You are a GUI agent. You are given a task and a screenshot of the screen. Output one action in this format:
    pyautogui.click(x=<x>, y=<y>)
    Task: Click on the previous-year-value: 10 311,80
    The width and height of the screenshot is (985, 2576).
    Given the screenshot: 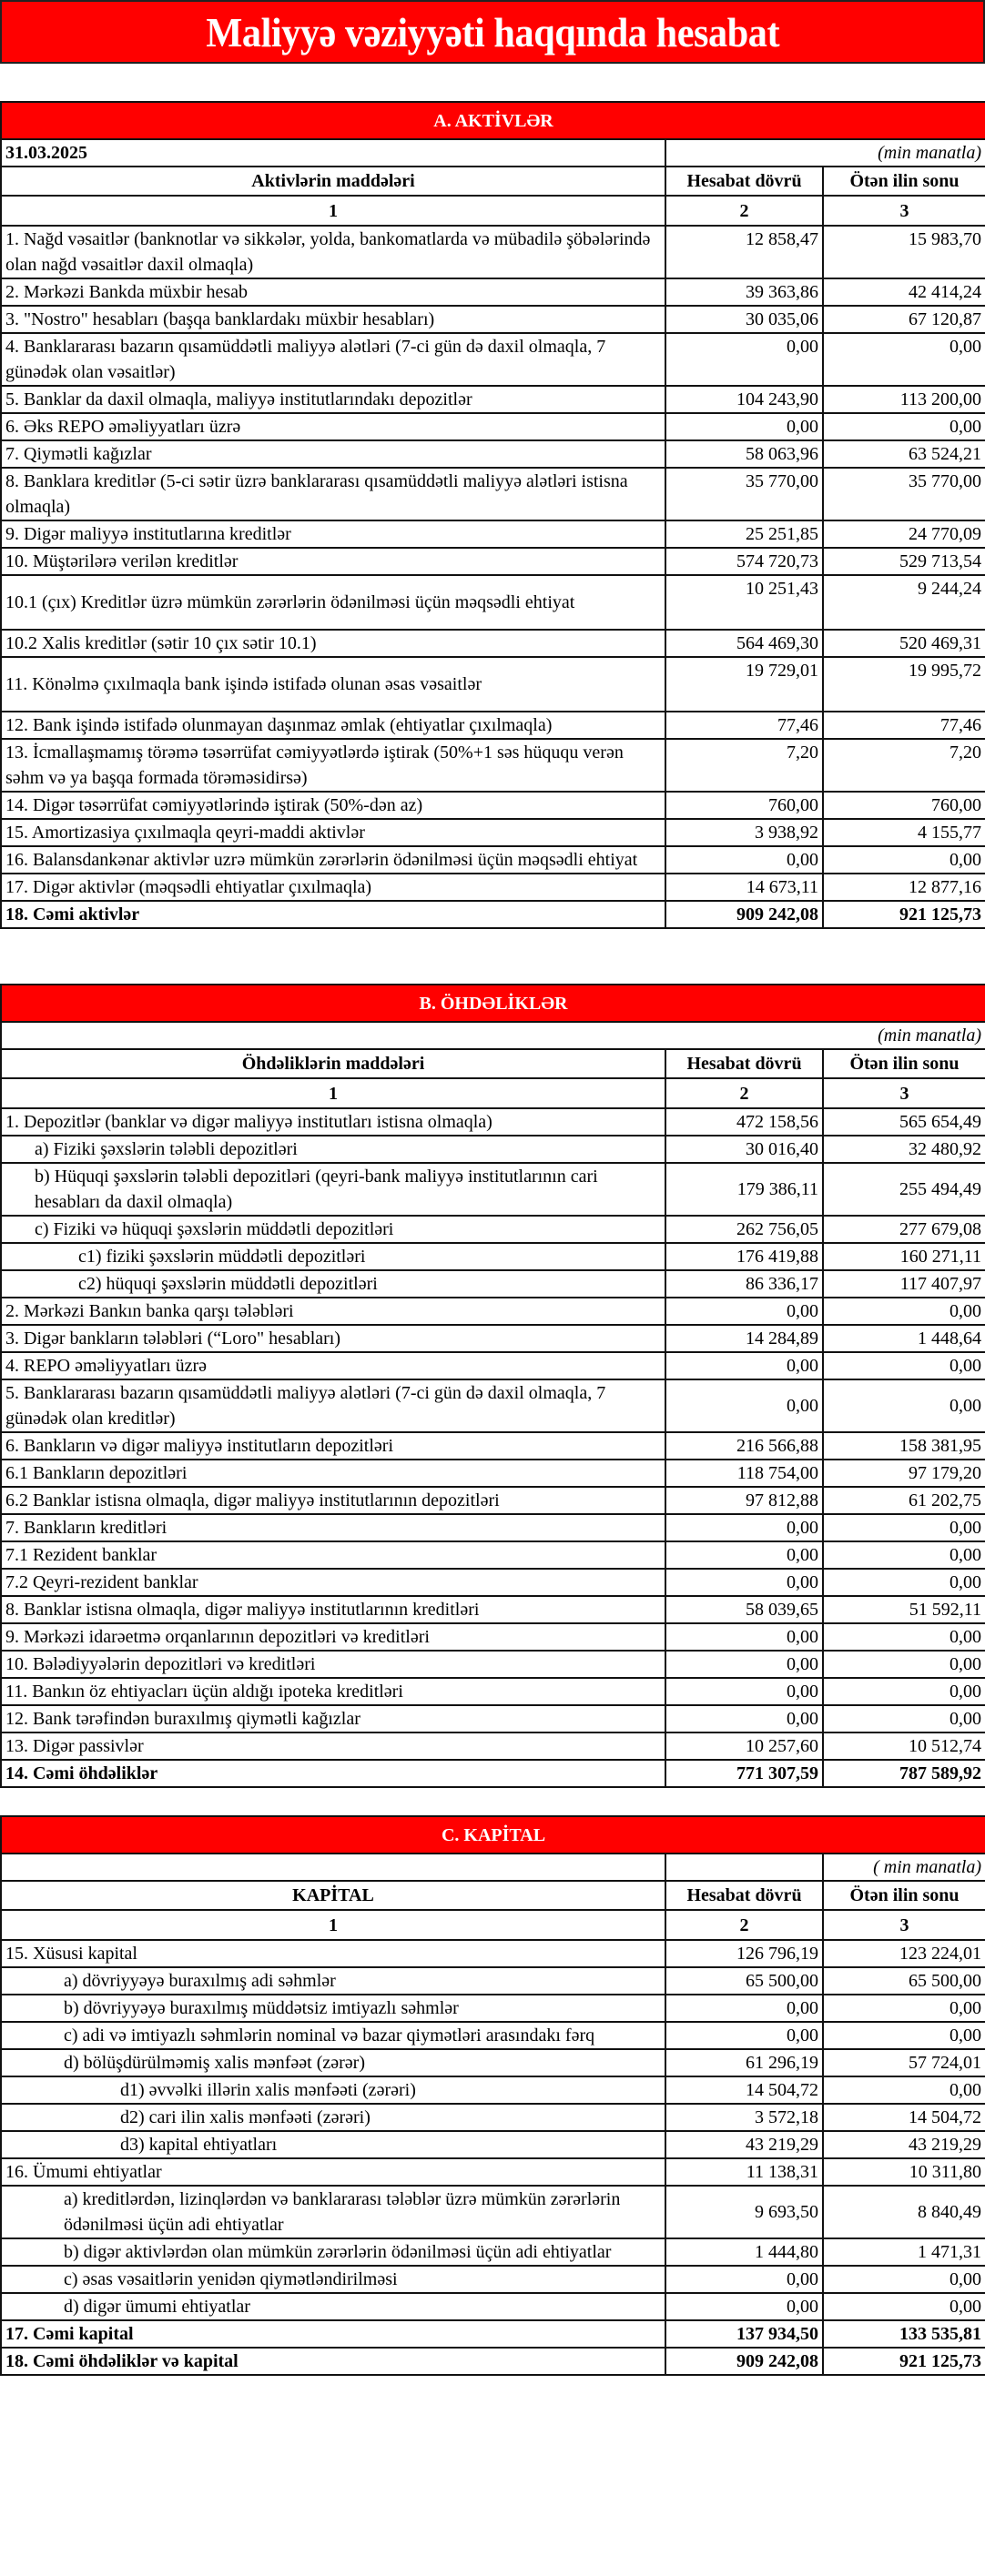 What is the action you would take?
    pyautogui.click(x=903, y=2172)
    